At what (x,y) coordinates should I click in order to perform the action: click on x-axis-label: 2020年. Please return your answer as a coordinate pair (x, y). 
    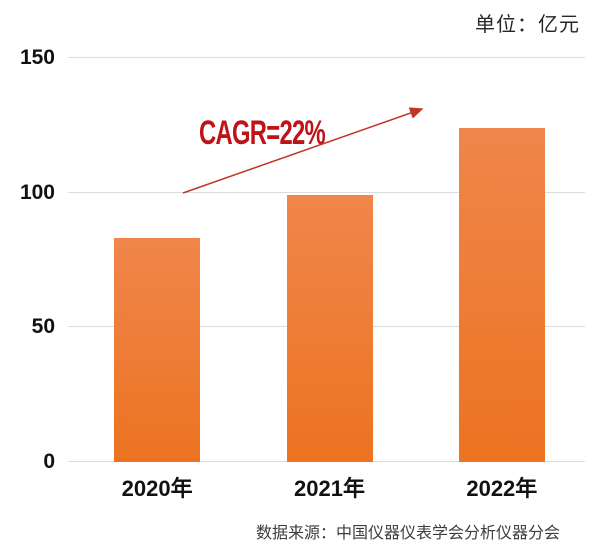
    Looking at the image, I should click on (157, 488).